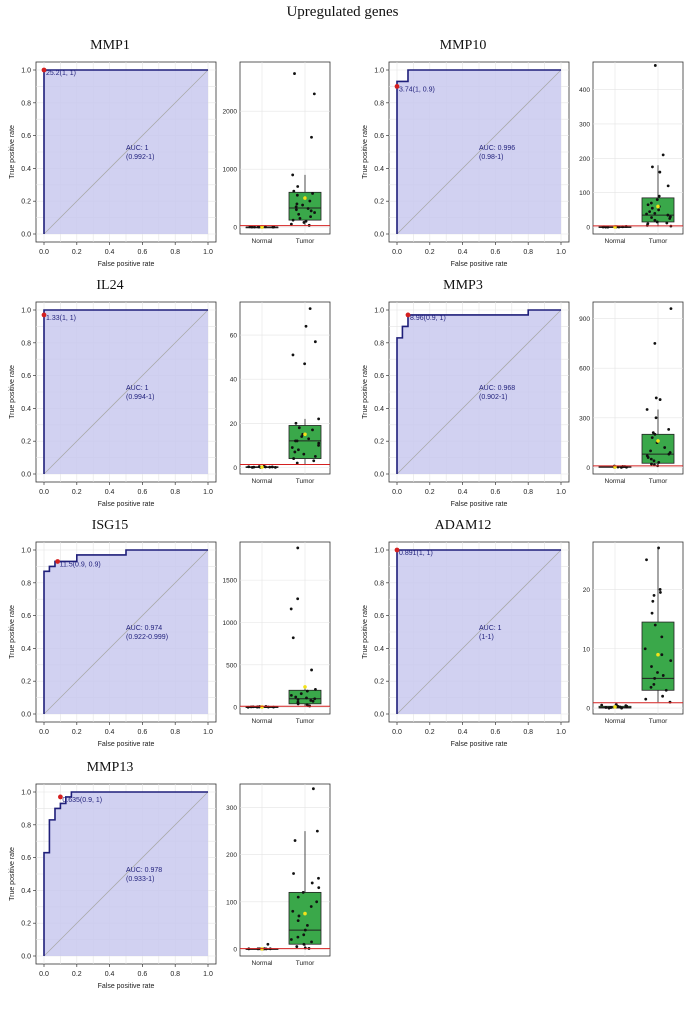 This screenshot has width=685, height=1010. What do you see at coordinates (26, 169) in the screenshot?
I see `y-tick-label: 0.4` at bounding box center [26, 169].